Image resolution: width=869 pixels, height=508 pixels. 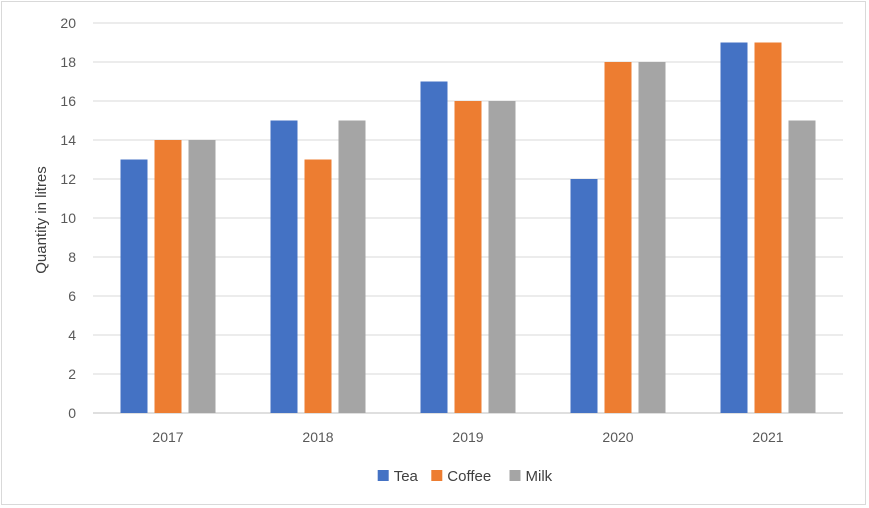 I want to click on bar-coffee-2020, so click(x=618, y=237).